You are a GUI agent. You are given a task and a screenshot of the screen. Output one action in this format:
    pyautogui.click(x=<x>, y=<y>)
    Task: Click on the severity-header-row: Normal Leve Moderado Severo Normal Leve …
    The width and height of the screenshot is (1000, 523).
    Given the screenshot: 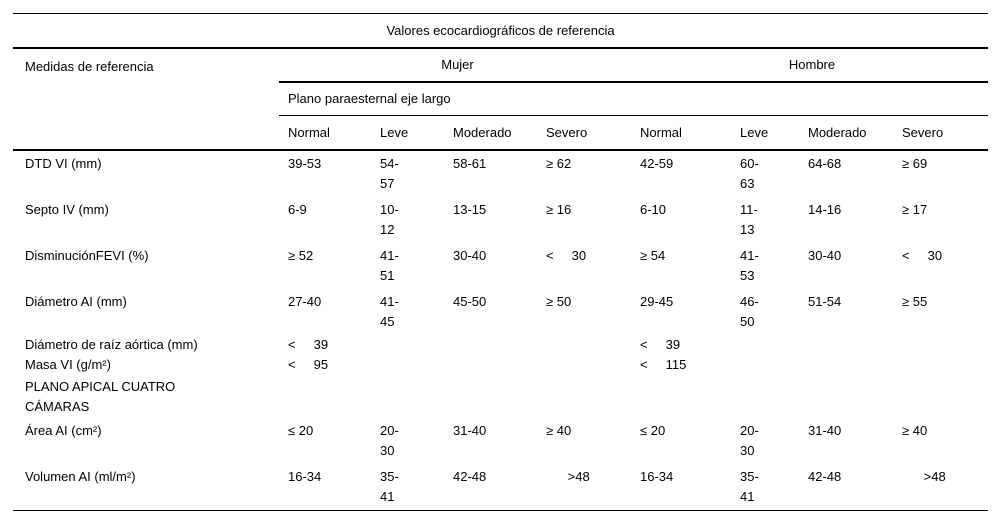 What is the action you would take?
    pyautogui.click(x=501, y=133)
    